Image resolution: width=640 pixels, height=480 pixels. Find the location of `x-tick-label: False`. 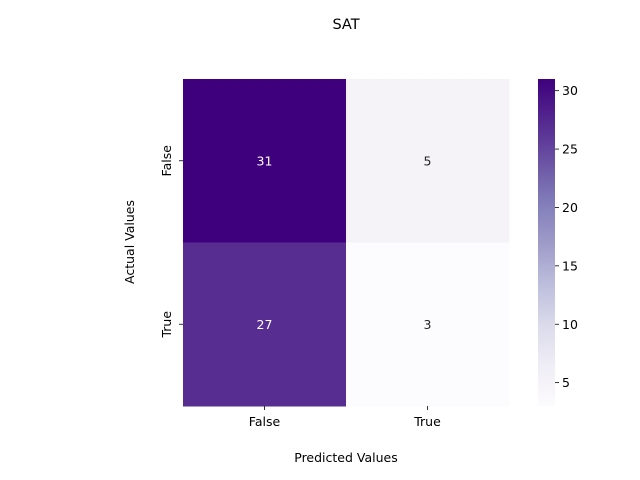

x-tick-label: False is located at coordinates (265, 421).